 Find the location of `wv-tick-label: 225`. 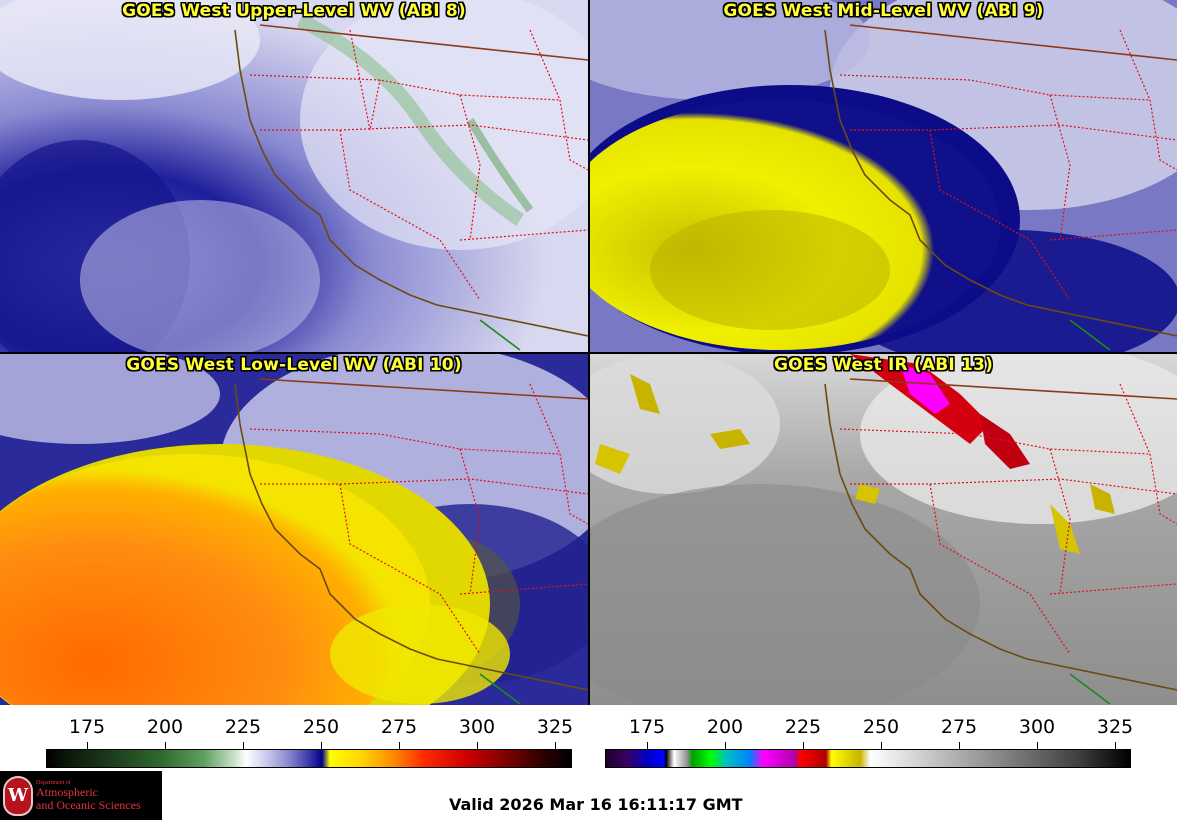

wv-tick-label: 225 is located at coordinates (243, 727).